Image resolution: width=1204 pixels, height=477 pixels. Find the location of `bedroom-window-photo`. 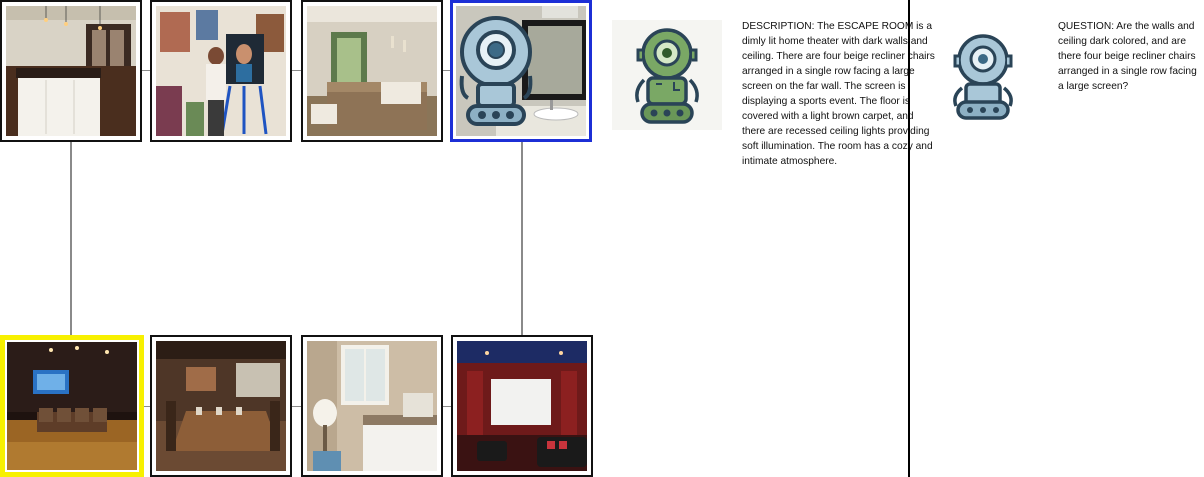

bedroom-window-photo is located at coordinates (372, 406).